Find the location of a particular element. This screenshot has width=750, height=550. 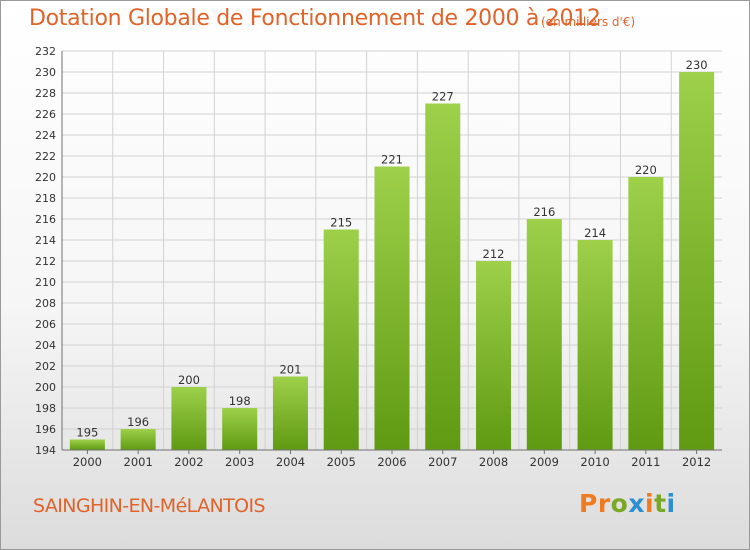

x-tick-label: 2009 is located at coordinates (544, 462).